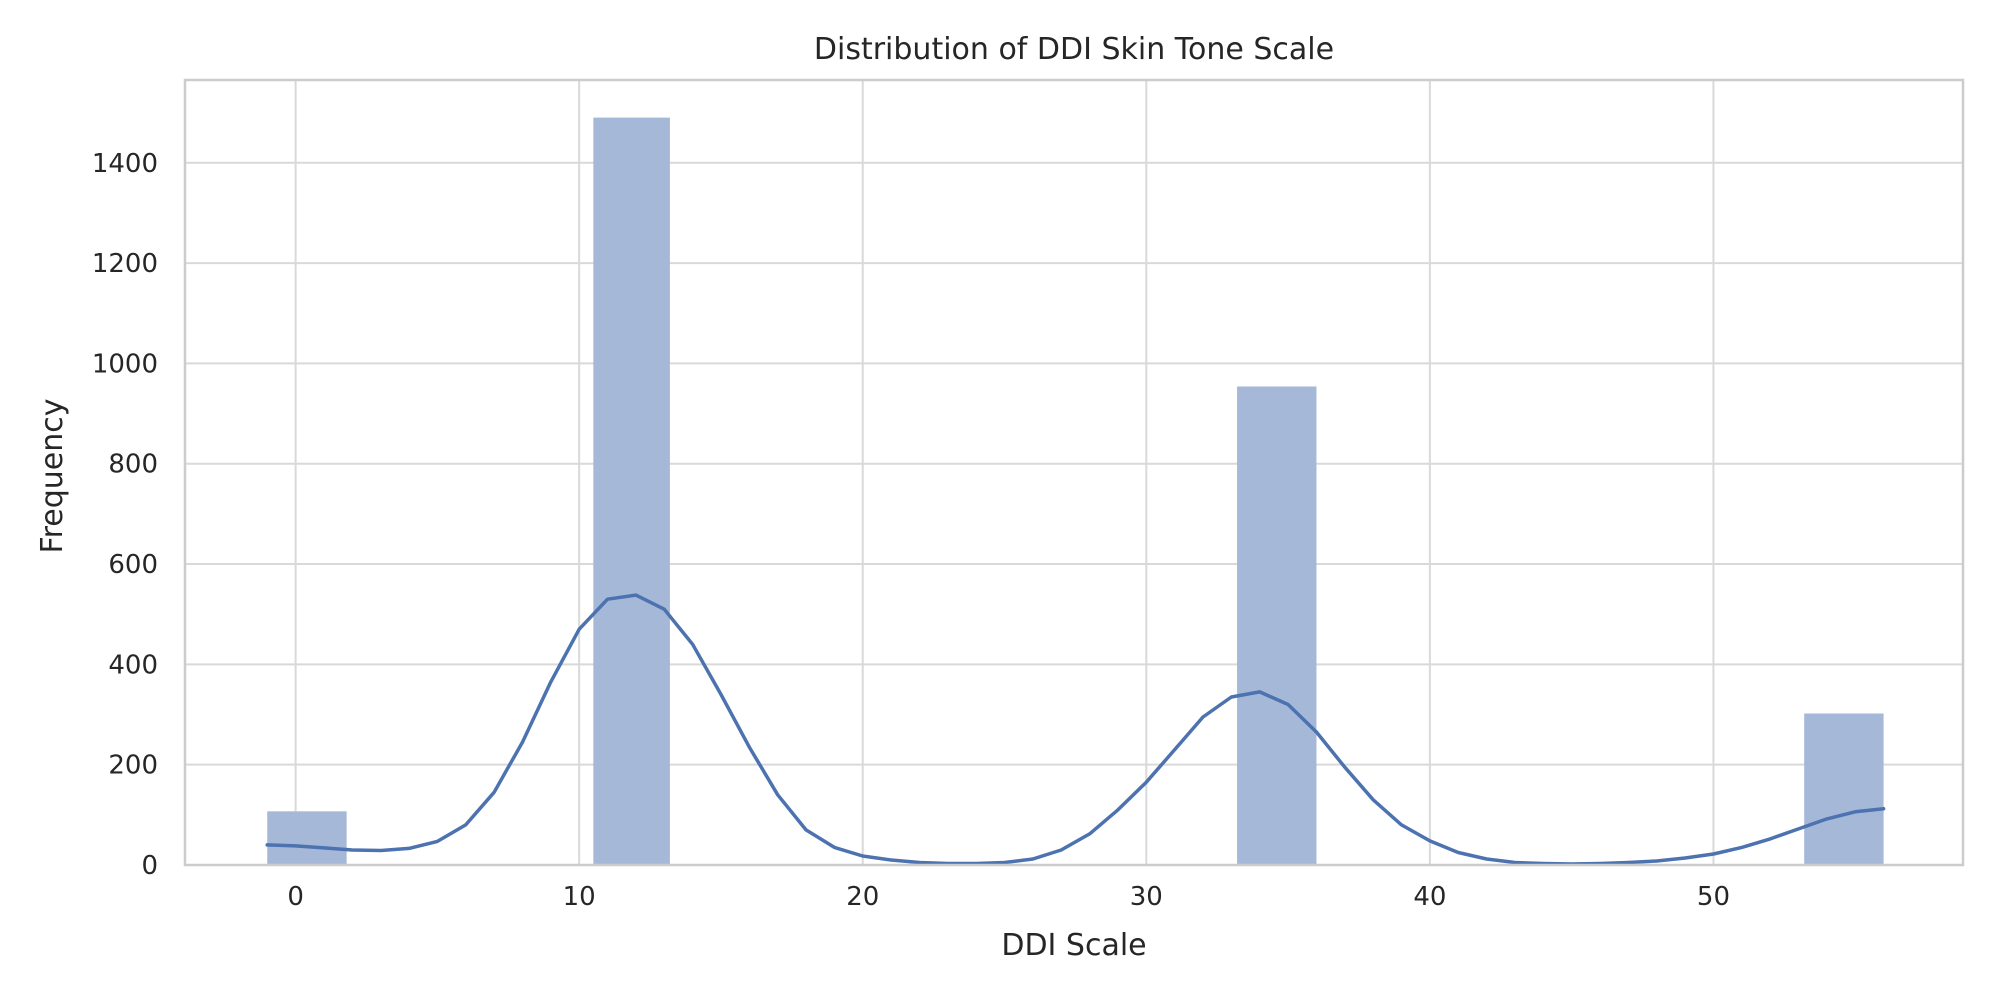 Image resolution: width=2000 pixels, height=1000 pixels. What do you see at coordinates (579, 897) in the screenshot?
I see `x-tick-label: 10` at bounding box center [579, 897].